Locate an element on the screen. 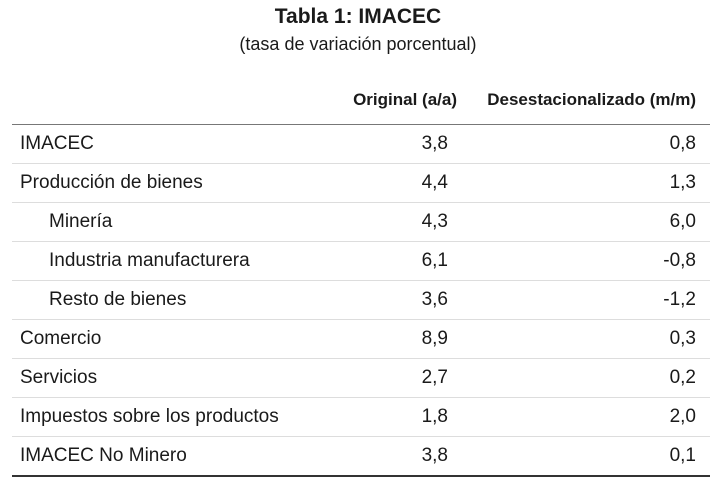 This screenshot has width=716, height=482. table-row: Servicios 2,7 0,2 is located at coordinates (361, 378).